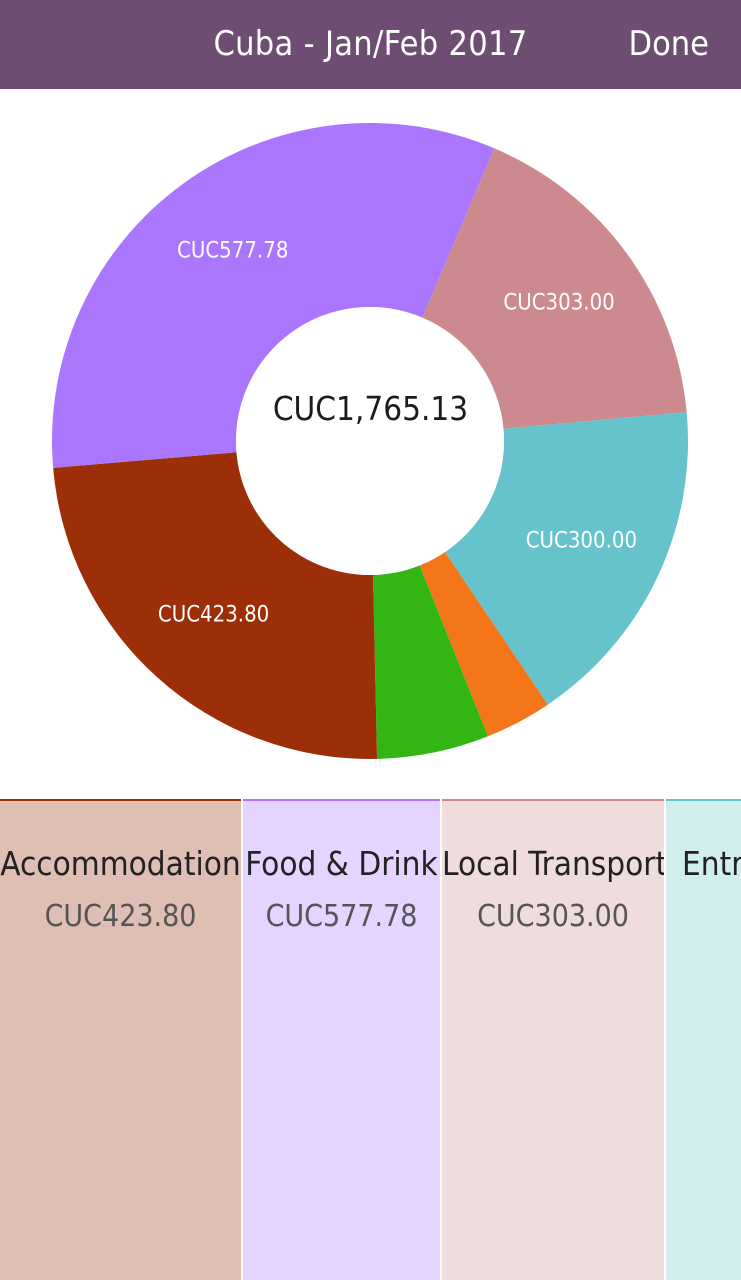  Describe the element at coordinates (341, 1039) in the screenshot. I see `category-card-food-drink: Food & Drink CUC577.78` at that location.